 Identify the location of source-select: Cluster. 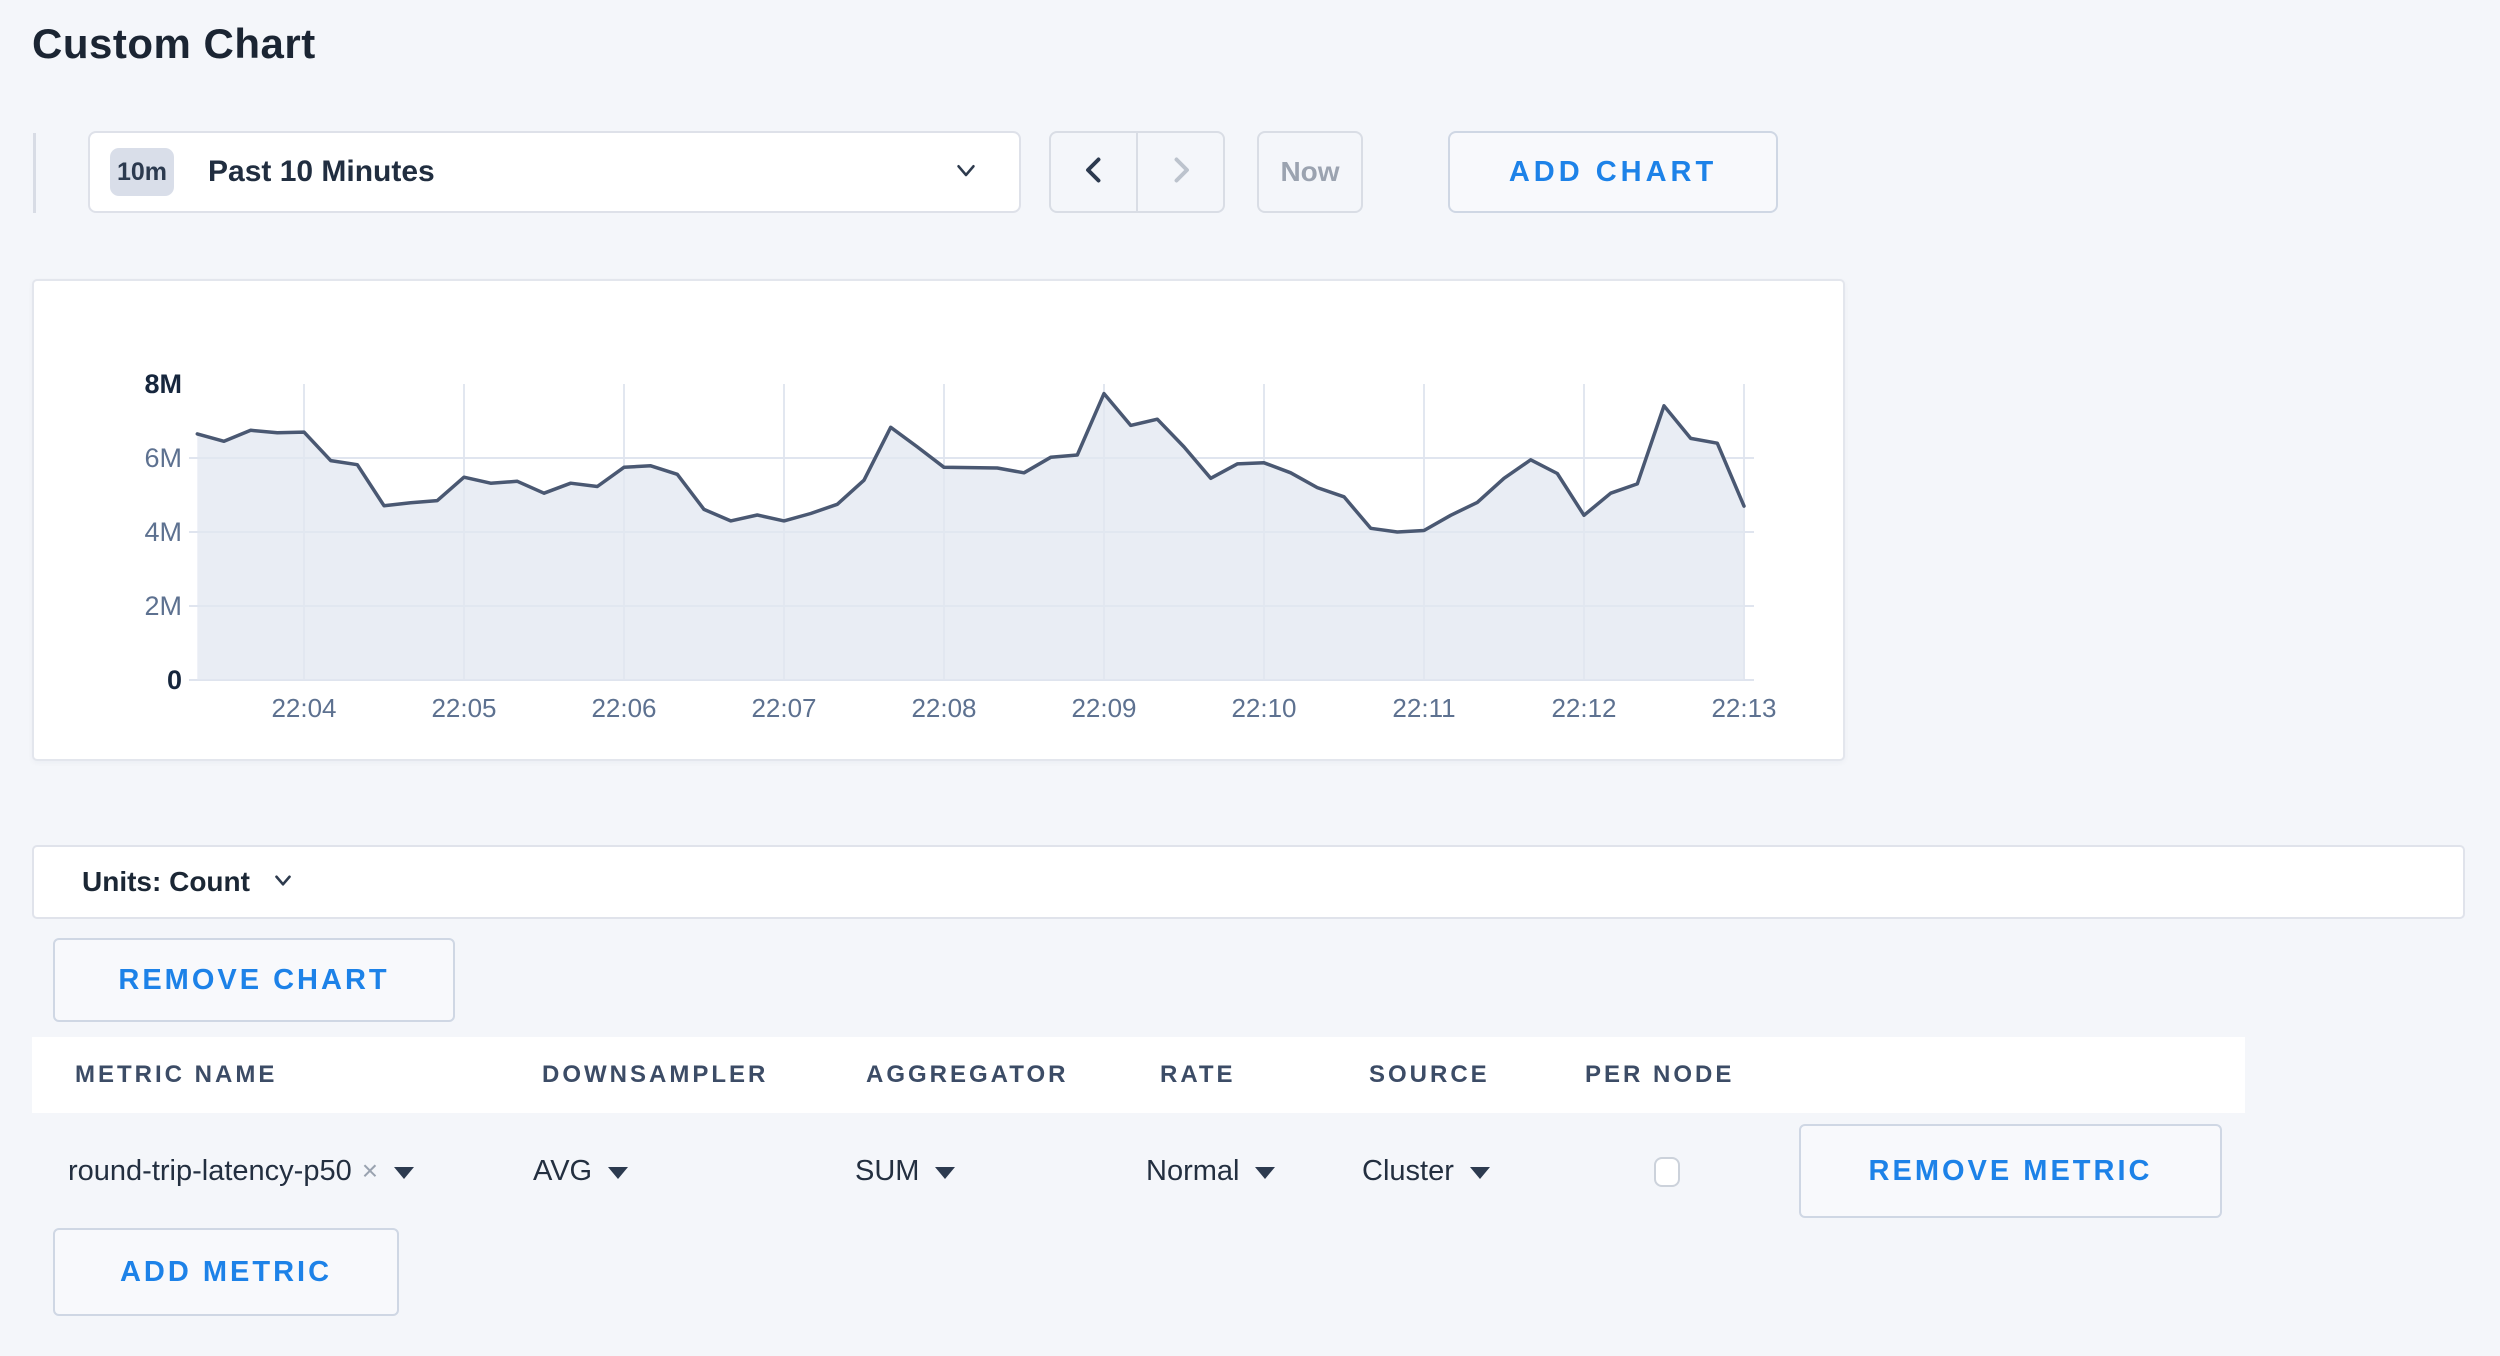
(1426, 1171).